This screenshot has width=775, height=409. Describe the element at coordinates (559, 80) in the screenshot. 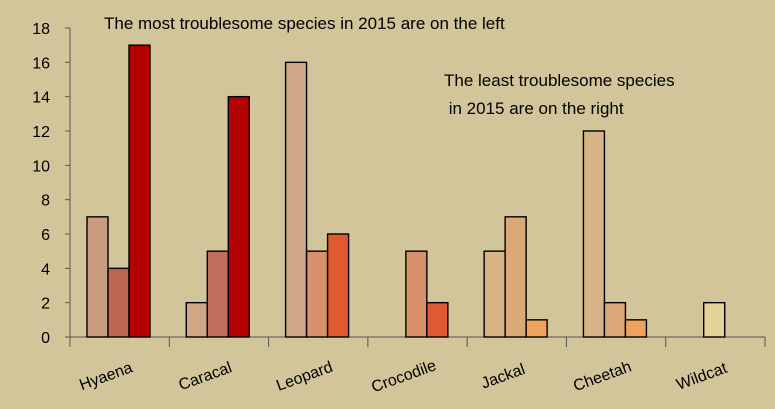

I see `annotation-right-line-1: The least troublesome species` at that location.